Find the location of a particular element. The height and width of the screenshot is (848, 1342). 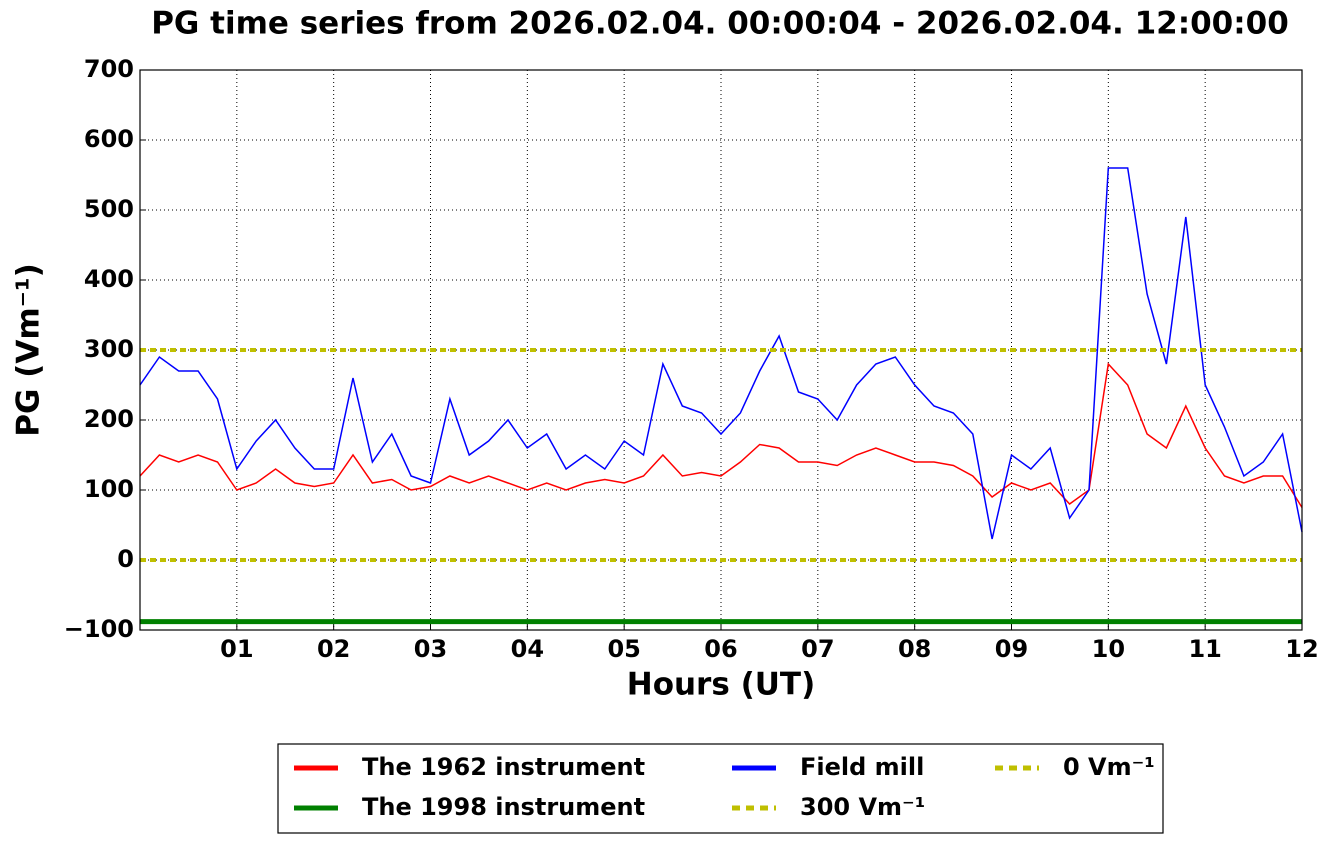

y-tick-label: 600 is located at coordinates (109, 139).